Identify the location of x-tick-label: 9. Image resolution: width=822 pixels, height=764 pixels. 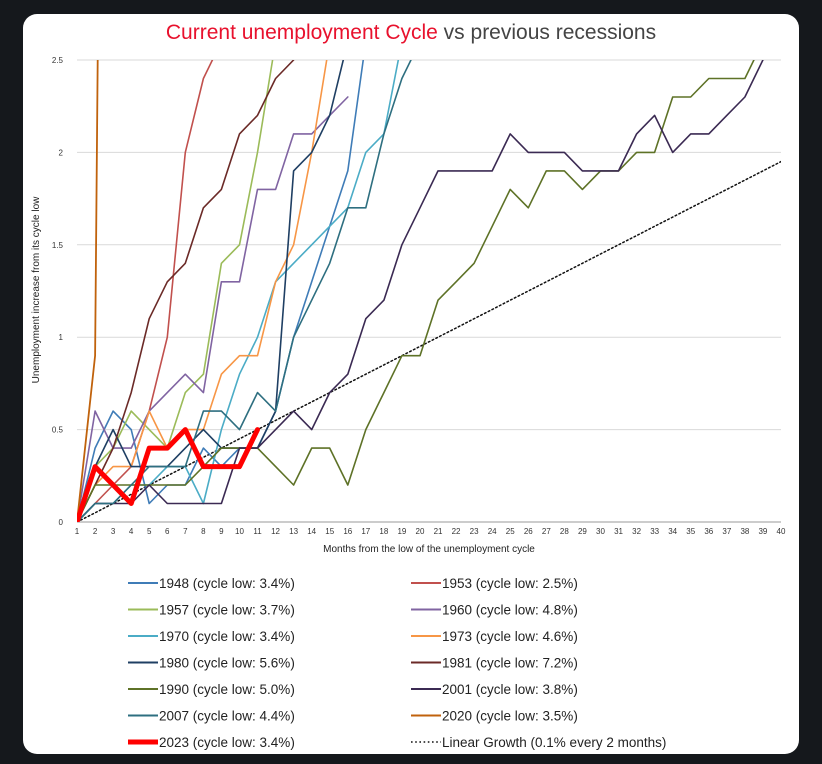
(221, 531).